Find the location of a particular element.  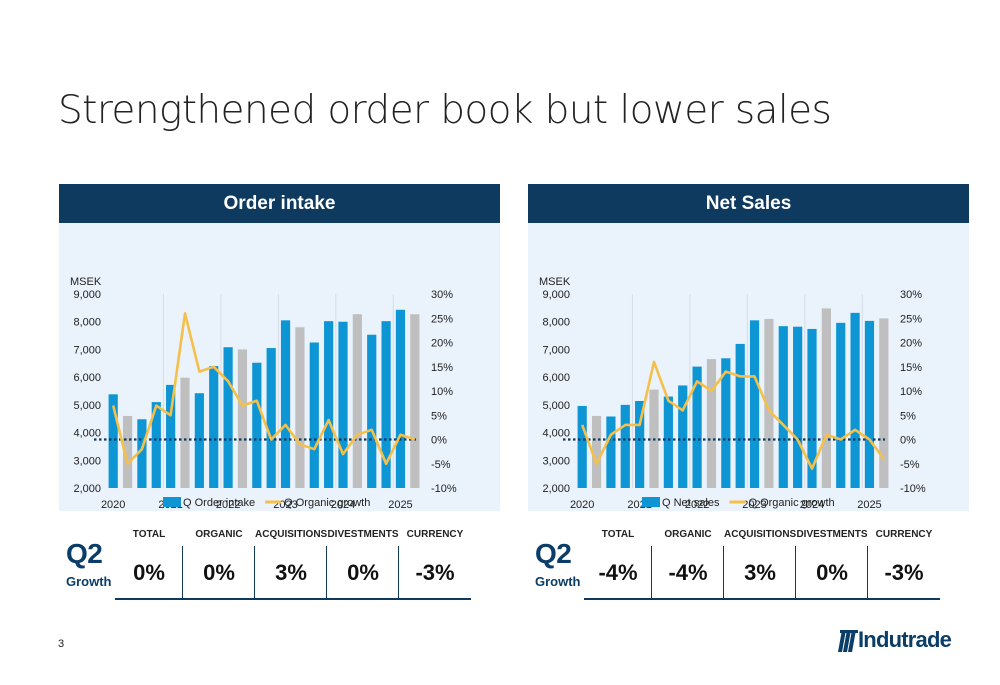

page-number: 3 is located at coordinates (61, 644).